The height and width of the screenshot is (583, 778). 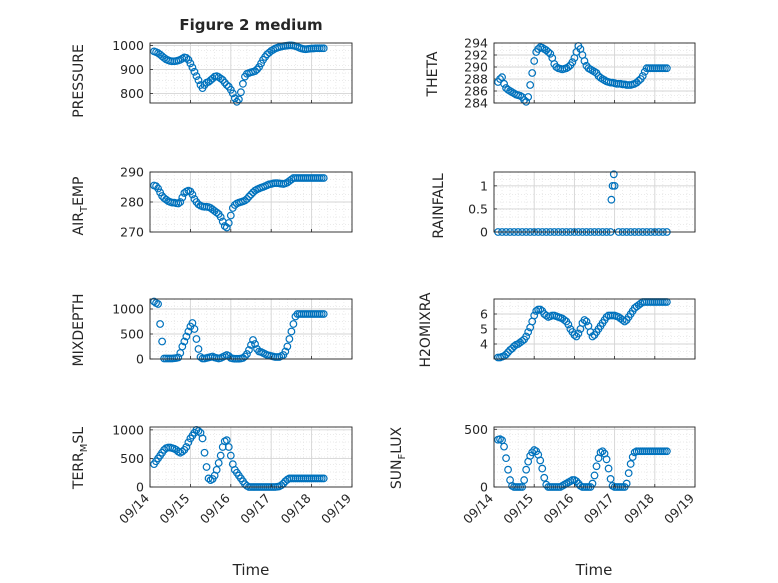 What do you see at coordinates (588, 330) in the screenshot?
I see `axes-5: 456` at bounding box center [588, 330].